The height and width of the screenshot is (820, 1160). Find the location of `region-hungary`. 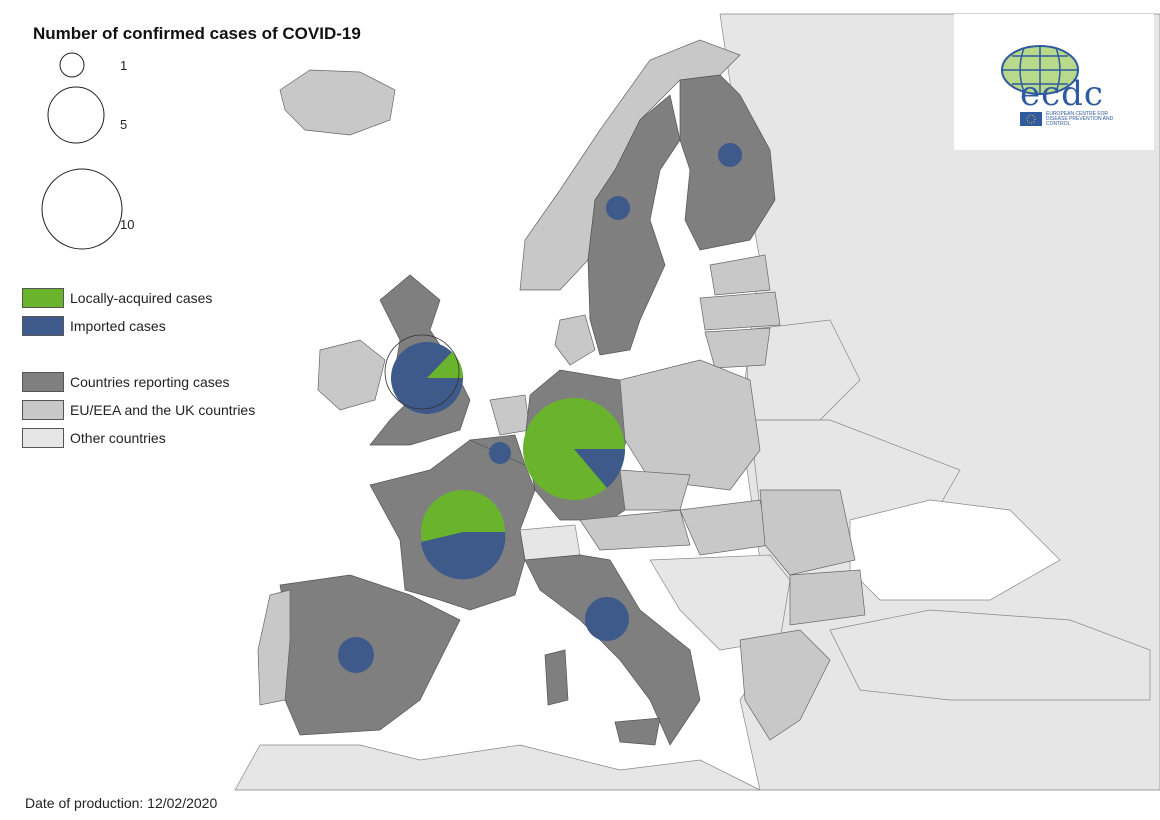

region-hungary is located at coordinates (725, 527).